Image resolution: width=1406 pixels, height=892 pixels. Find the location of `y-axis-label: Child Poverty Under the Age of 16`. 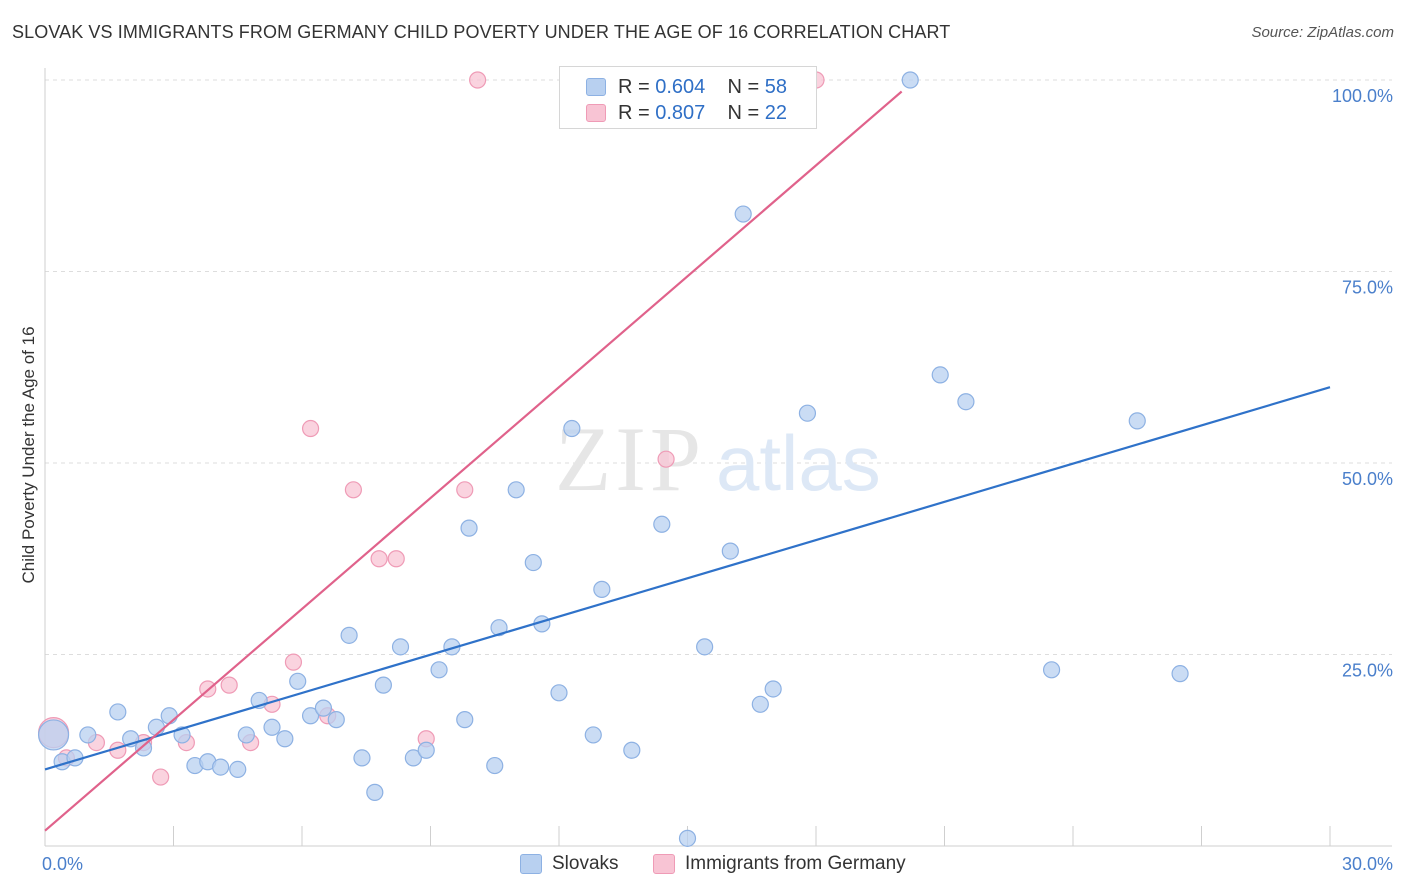

y-axis-label: Child Poverty Under the Age of 16 is located at coordinates (28, 454).